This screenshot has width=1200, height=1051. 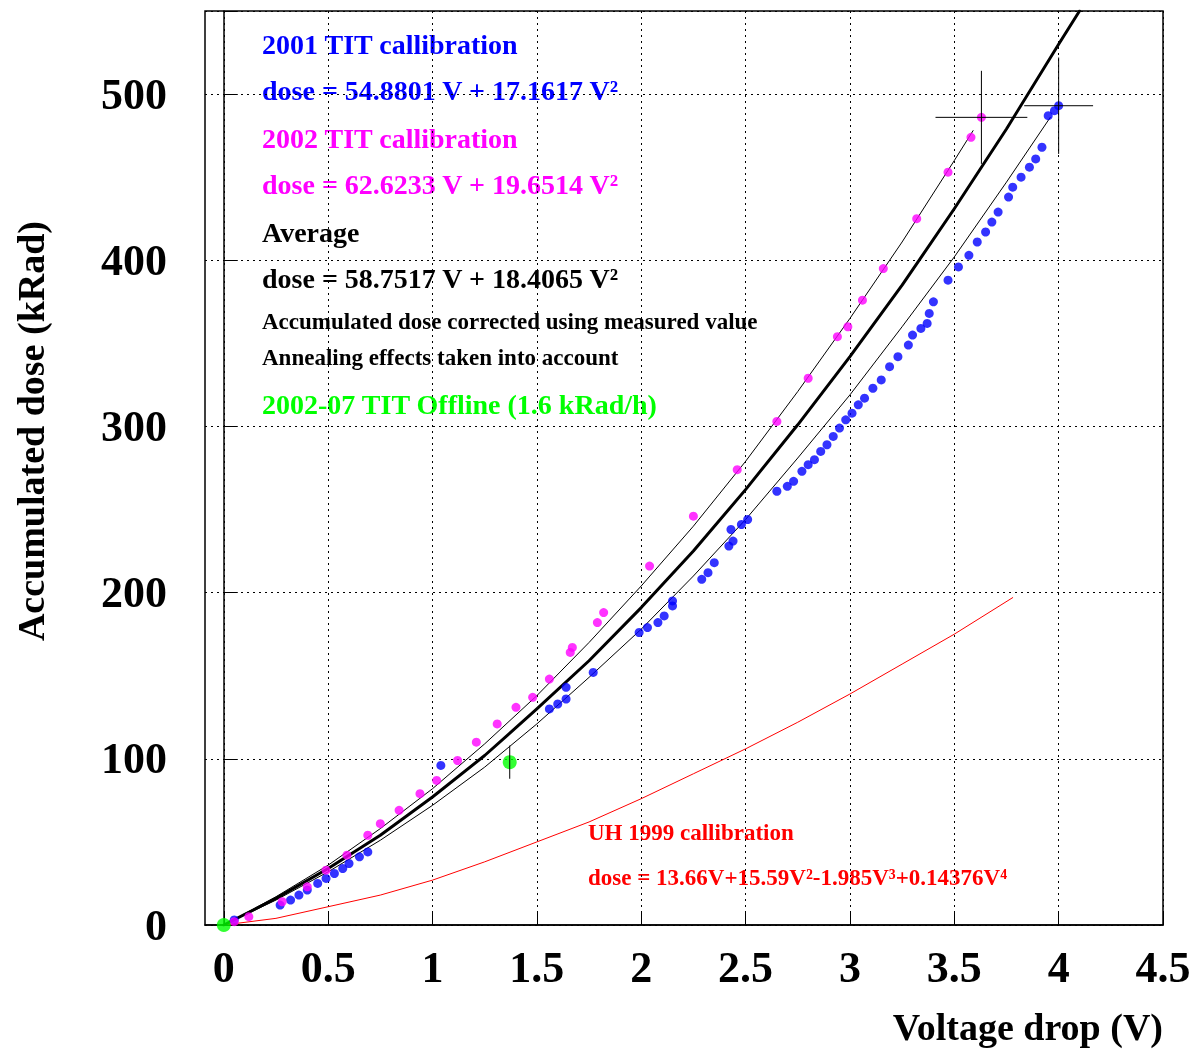 What do you see at coordinates (134, 759) in the screenshot?
I see `y-tick-label: 100` at bounding box center [134, 759].